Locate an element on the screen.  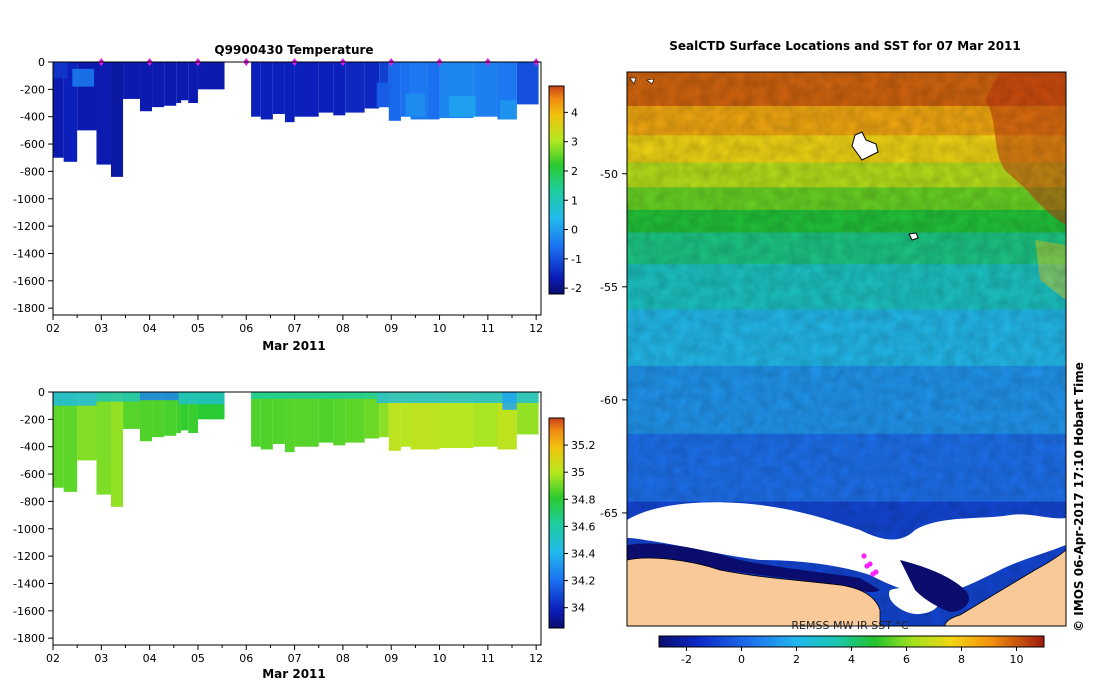
salinity-cells is located at coordinates (296, 449).